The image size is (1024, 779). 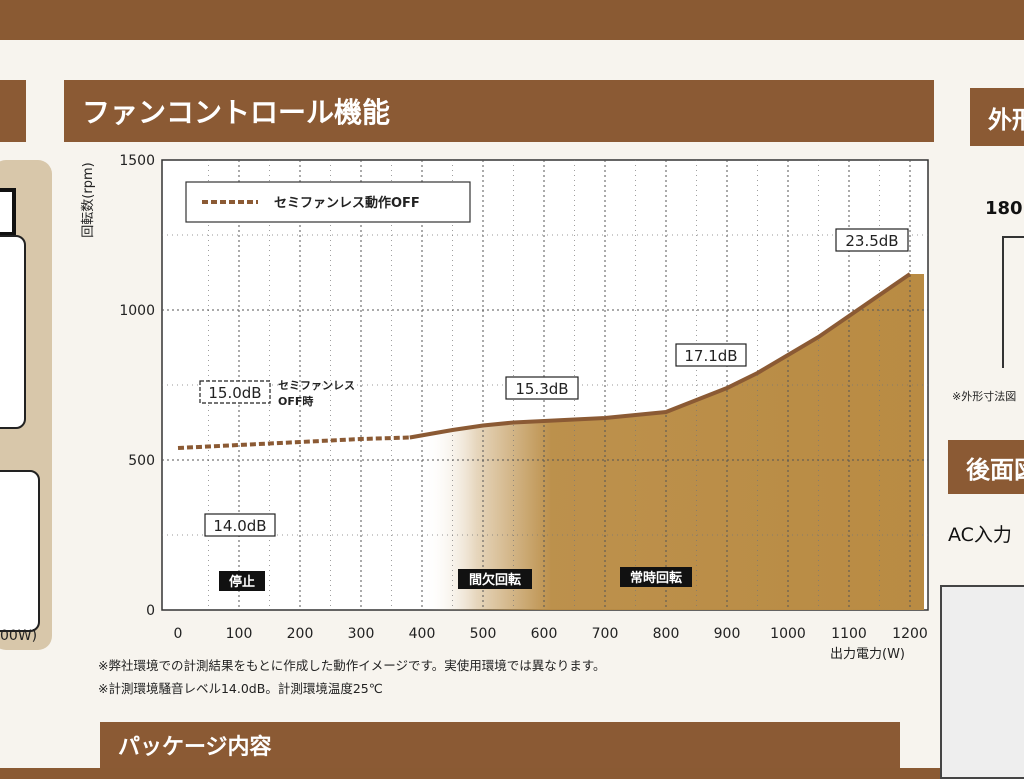 I want to click on db-label: 23.5dB, so click(x=871, y=241).